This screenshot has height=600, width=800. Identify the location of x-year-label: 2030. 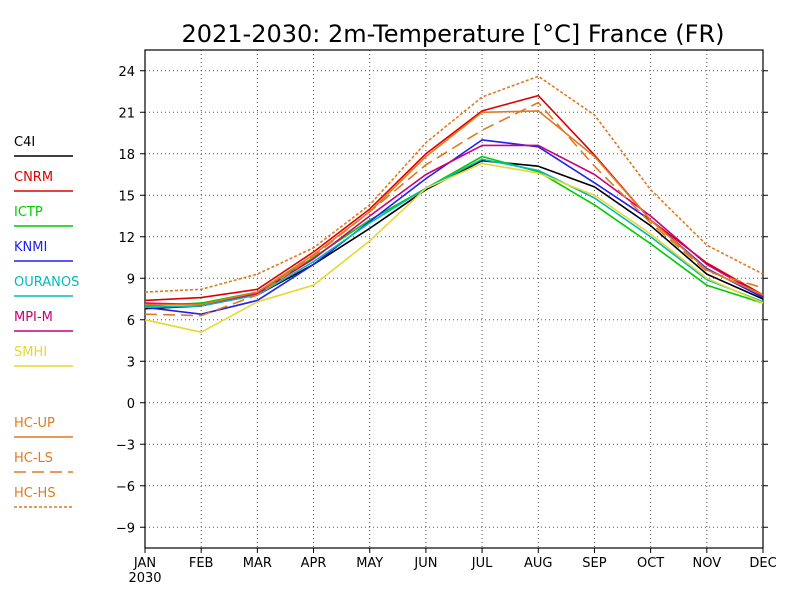
(144, 578).